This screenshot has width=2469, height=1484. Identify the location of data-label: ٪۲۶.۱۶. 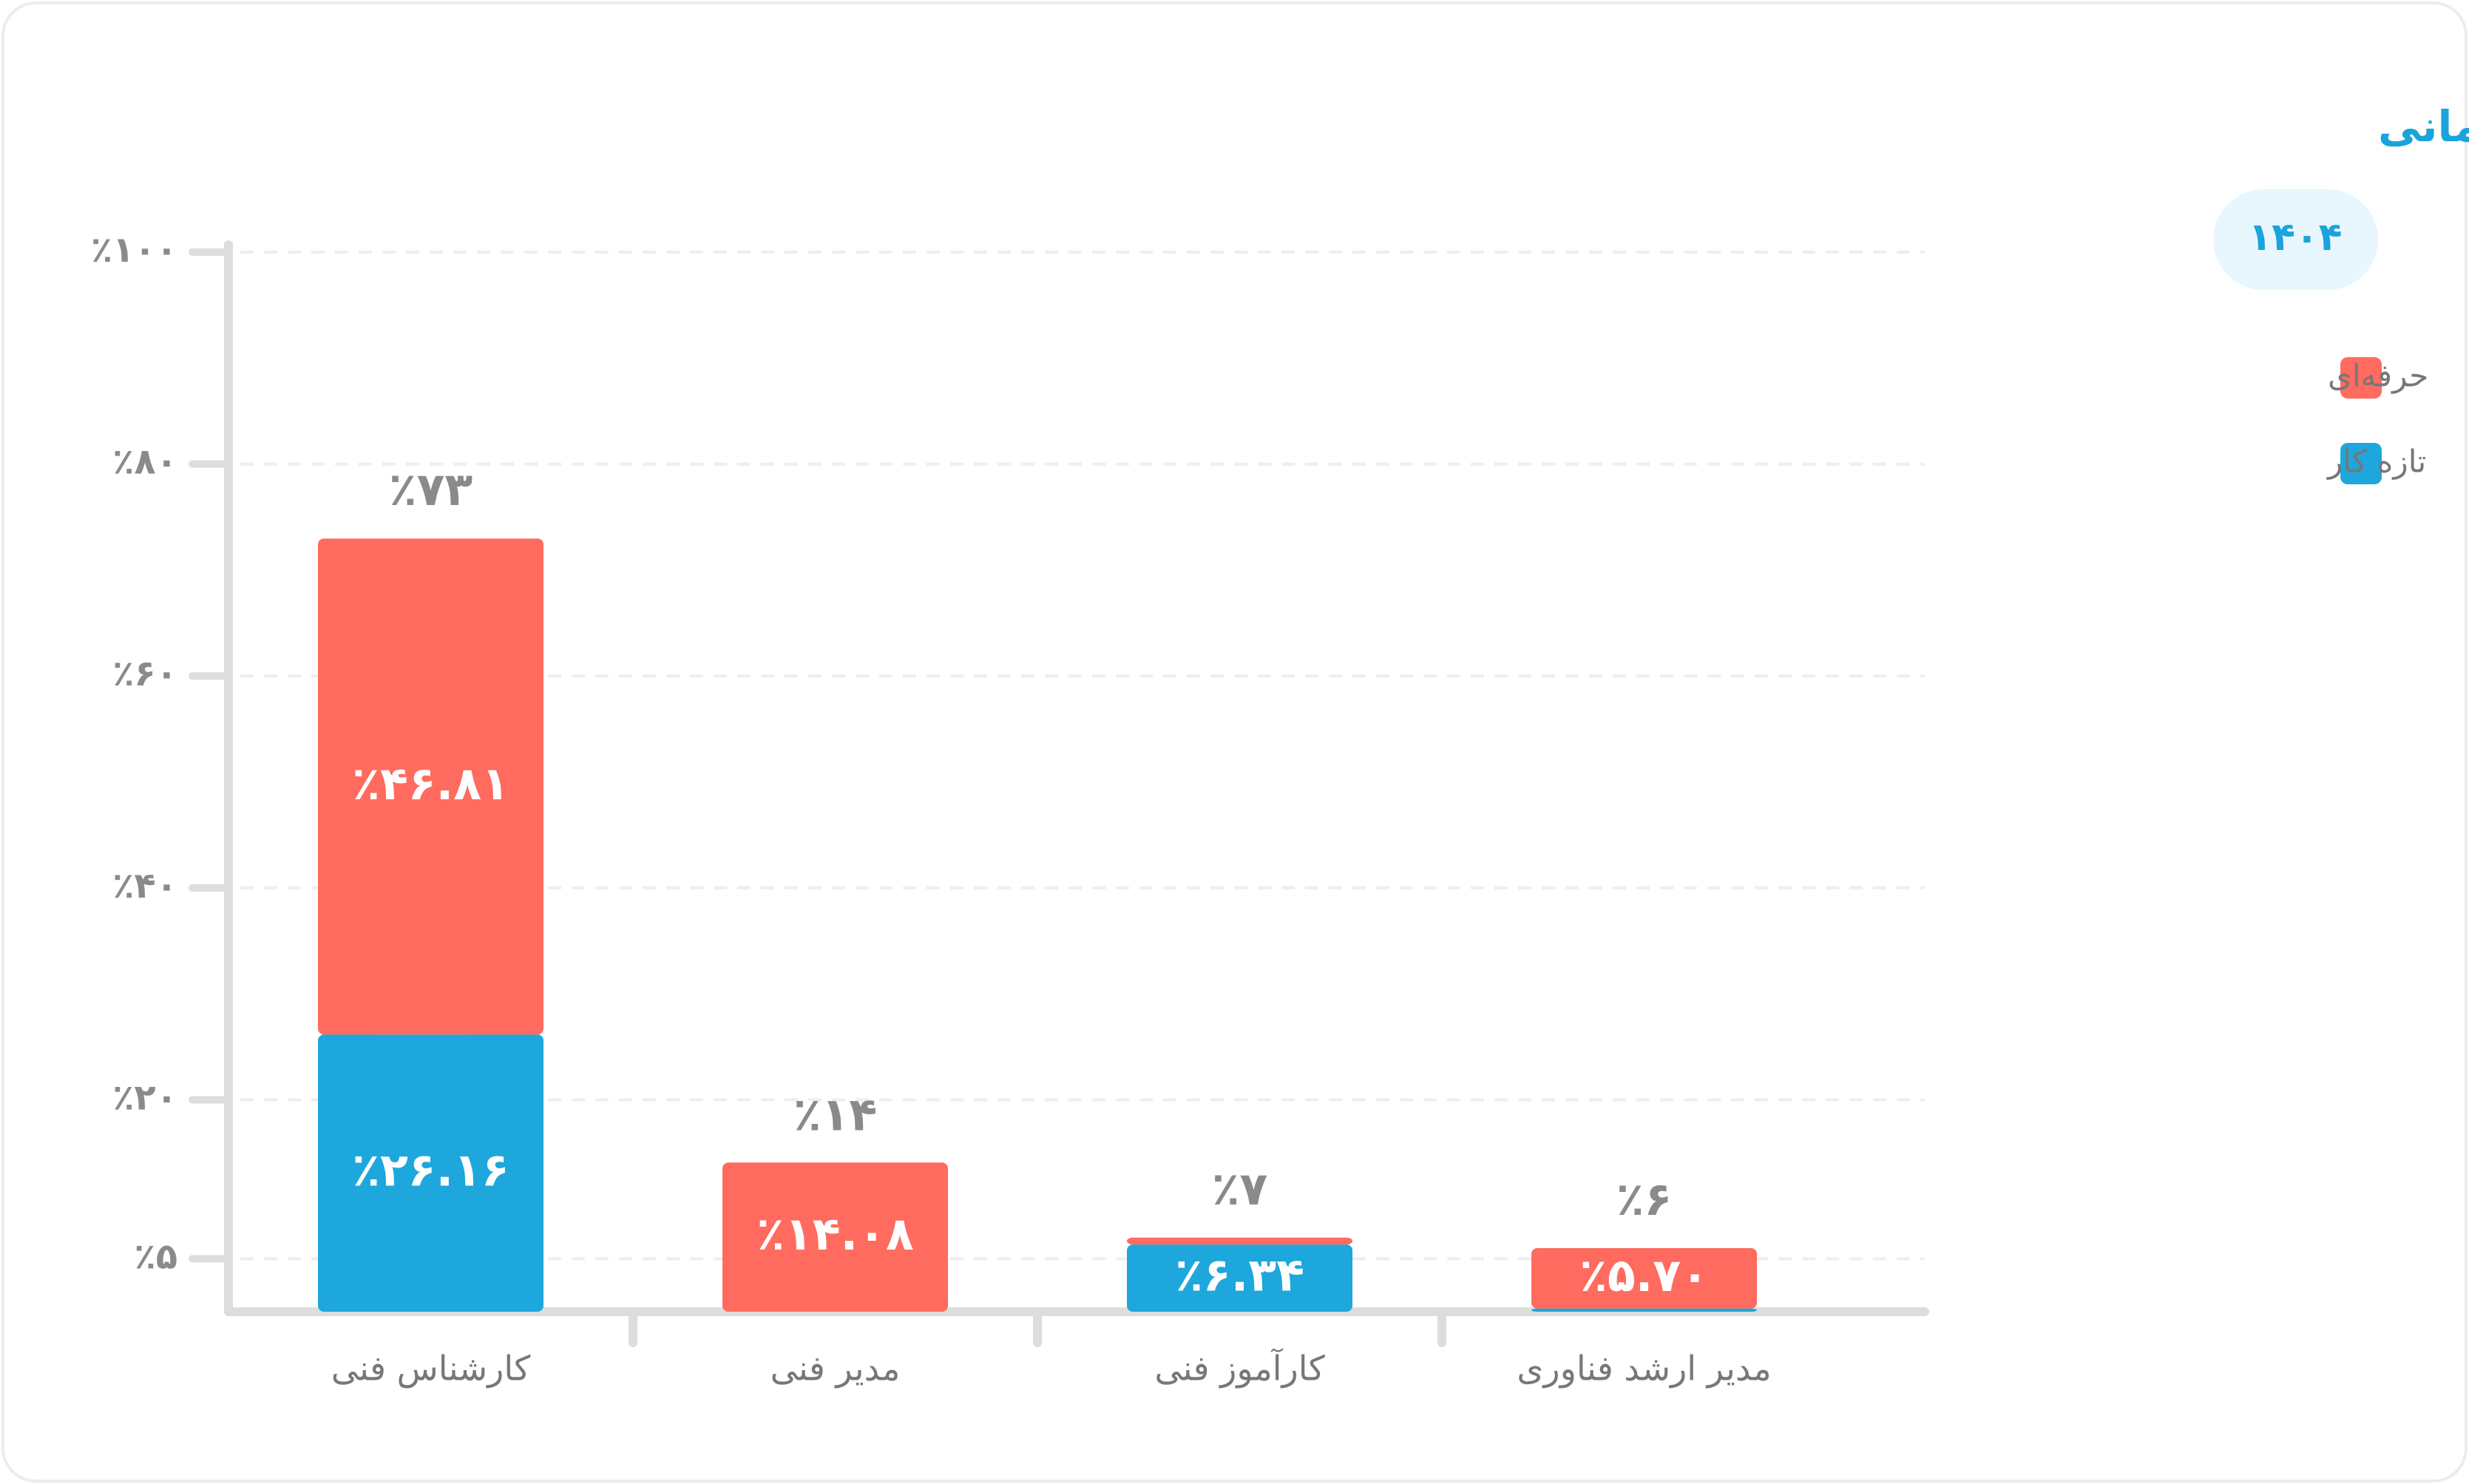
(430, 1170).